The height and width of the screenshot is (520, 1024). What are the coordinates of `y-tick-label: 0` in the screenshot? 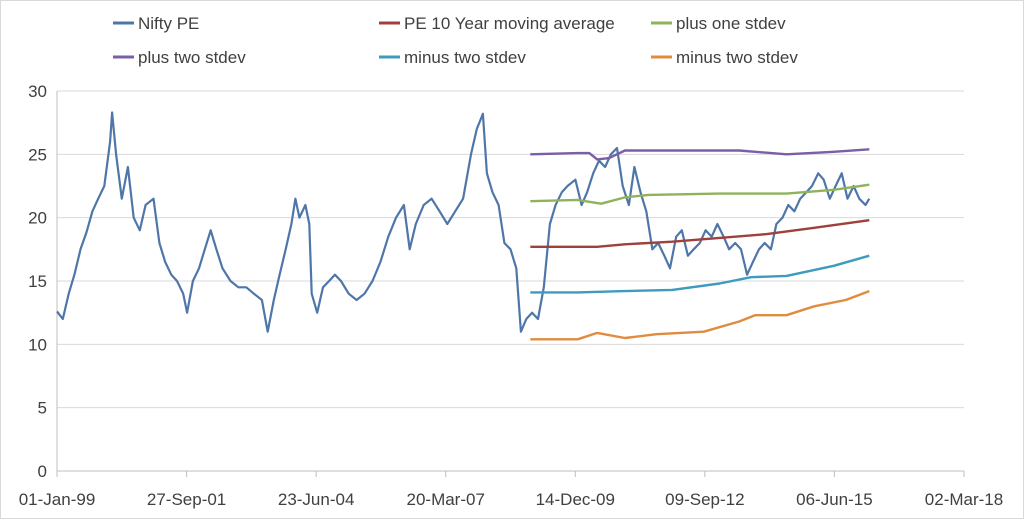 It's located at (42, 471).